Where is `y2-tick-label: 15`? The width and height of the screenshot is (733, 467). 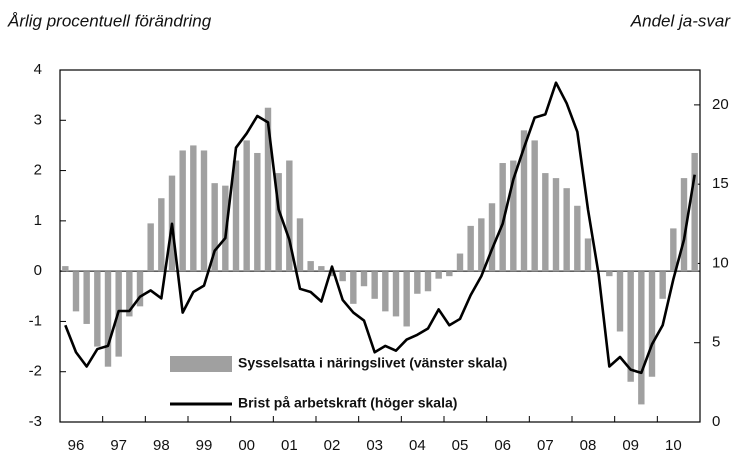
y2-tick-label: 15 is located at coordinates (720, 183).